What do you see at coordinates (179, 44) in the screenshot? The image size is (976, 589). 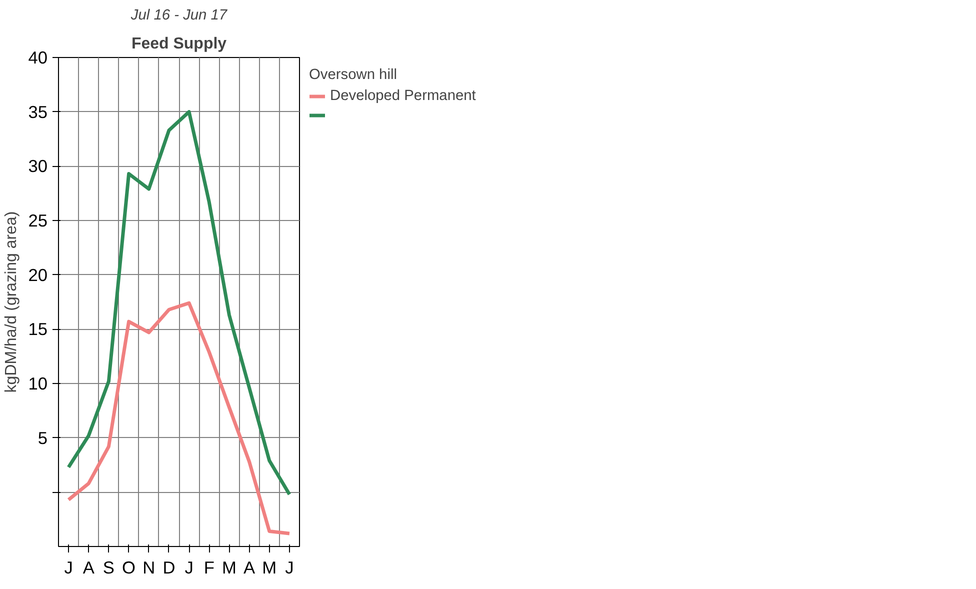 I see `chart-title: Feed Supply` at bounding box center [179, 44].